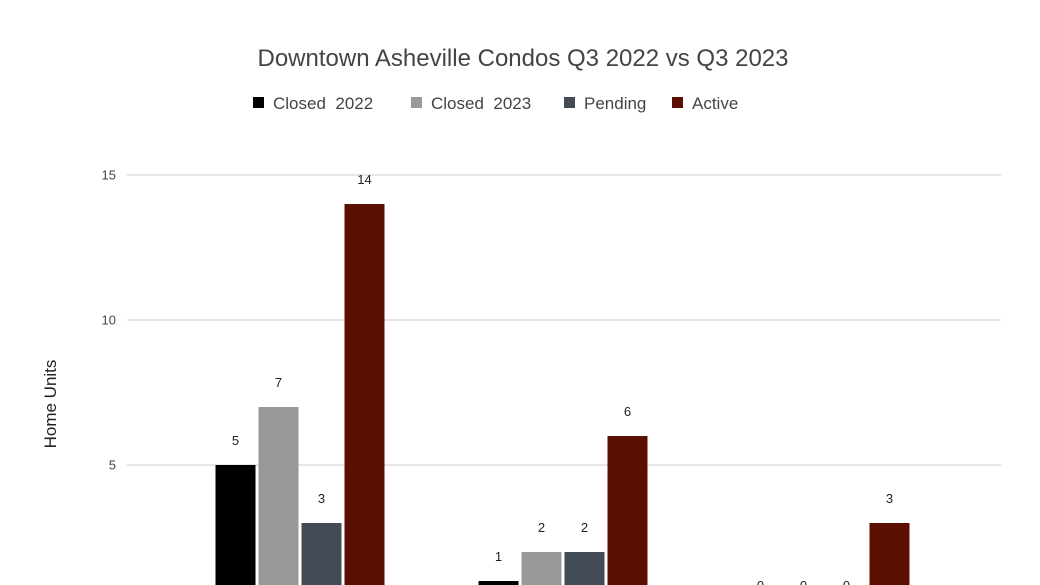  I want to click on legend-item-closed-2023: Closed 2023, so click(471, 103).